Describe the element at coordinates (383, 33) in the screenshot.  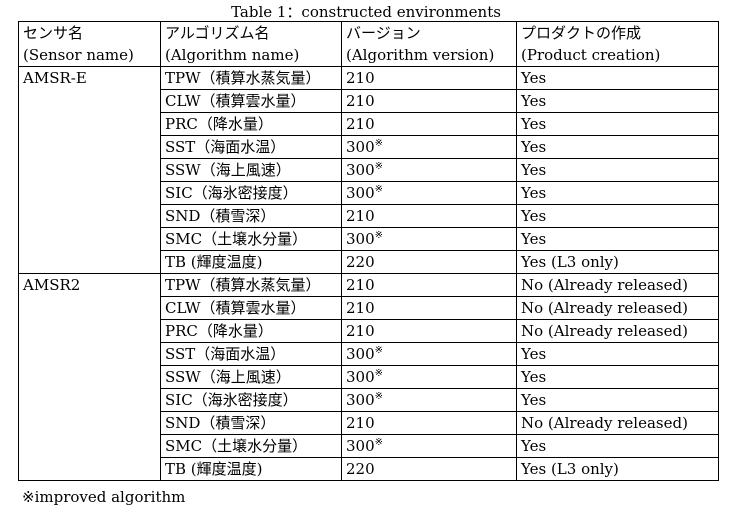
I see `header-algorithm-version-jp: バージョン` at that location.